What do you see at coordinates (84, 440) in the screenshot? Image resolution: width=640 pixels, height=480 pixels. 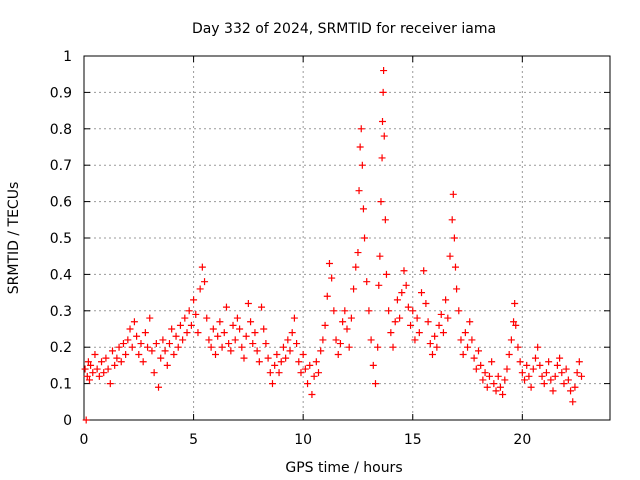 I see `x-tick-label: 0` at bounding box center [84, 440].